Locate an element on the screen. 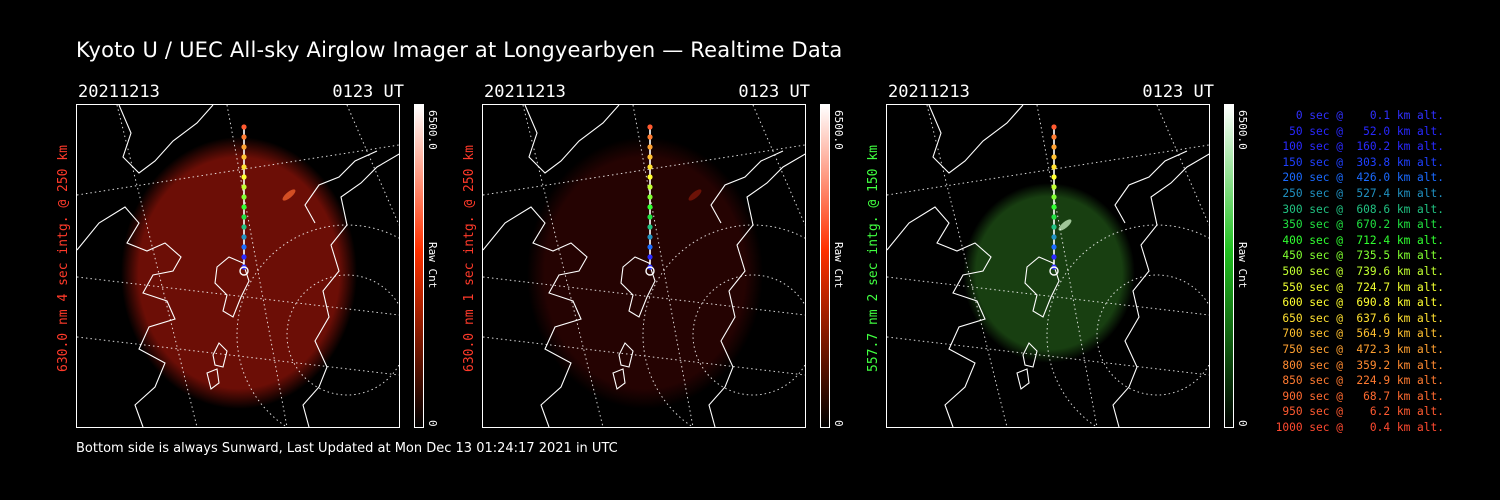 The image size is (1500, 500). panel-ylabel: 557.7 nm 2 sec intg. @ 150 km is located at coordinates (873, 258).